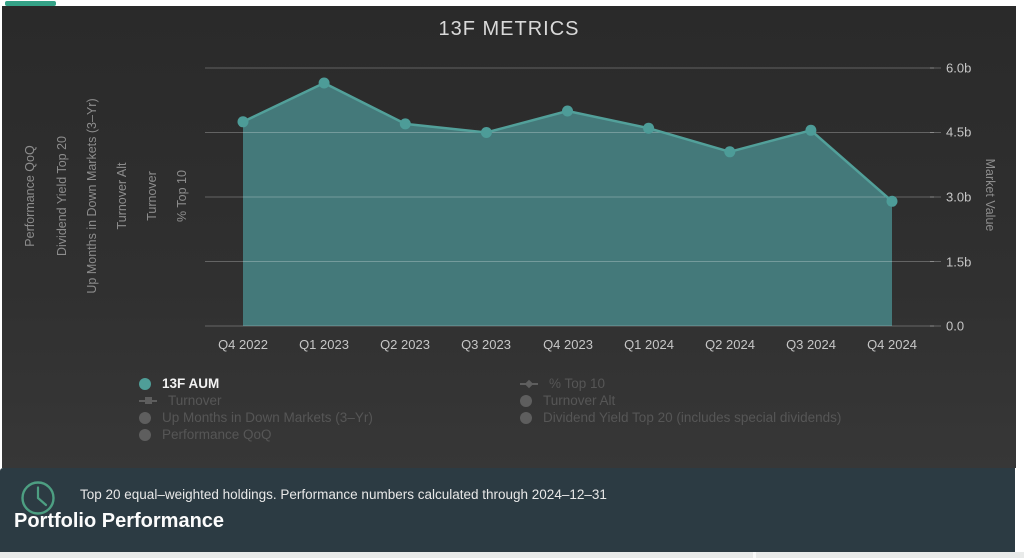 The width and height of the screenshot is (1024, 558). Describe the element at coordinates (959, 197) in the screenshot. I see `y-tick-label: 3.0b` at that location.